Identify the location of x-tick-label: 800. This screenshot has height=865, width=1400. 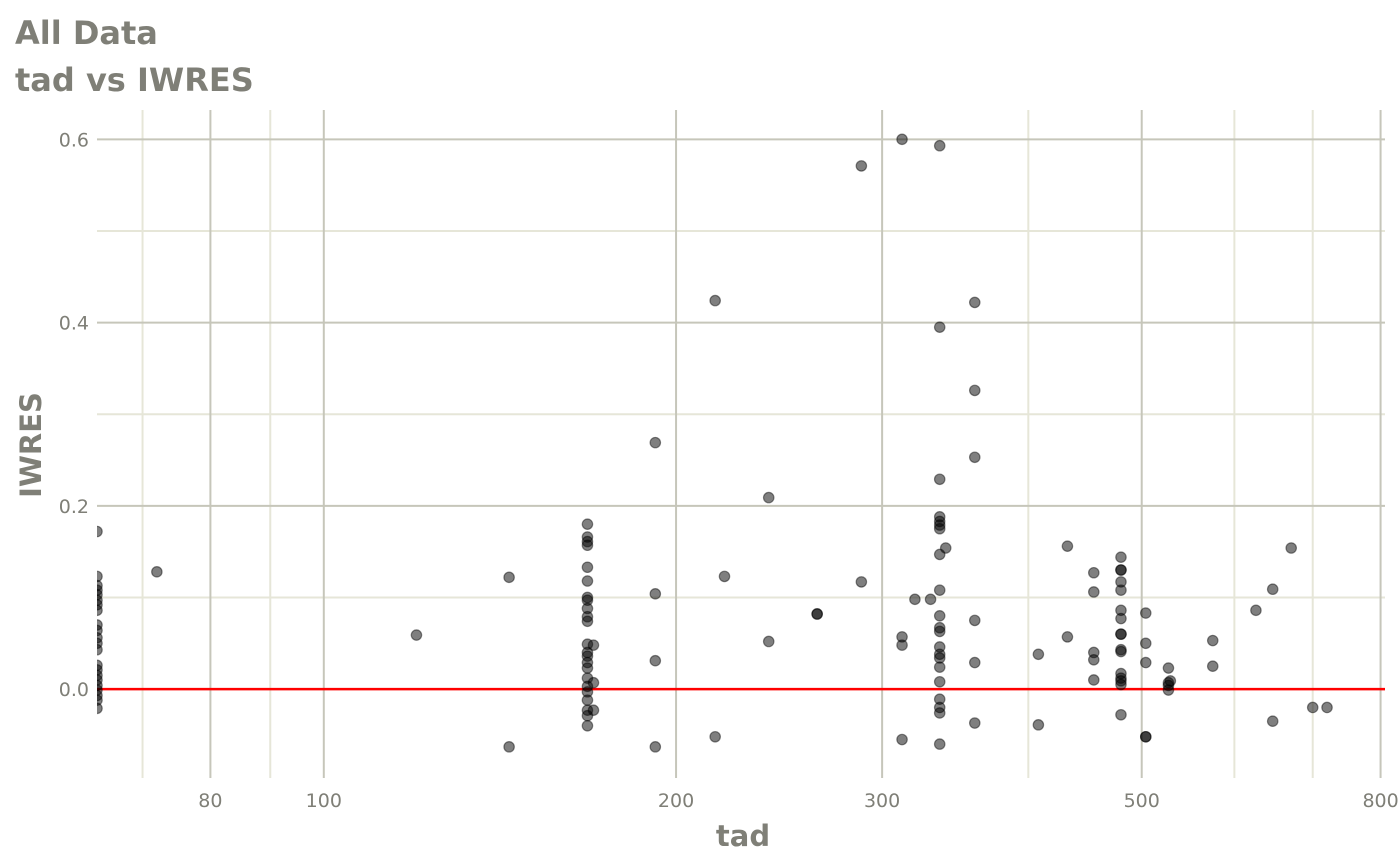
(1380, 801).